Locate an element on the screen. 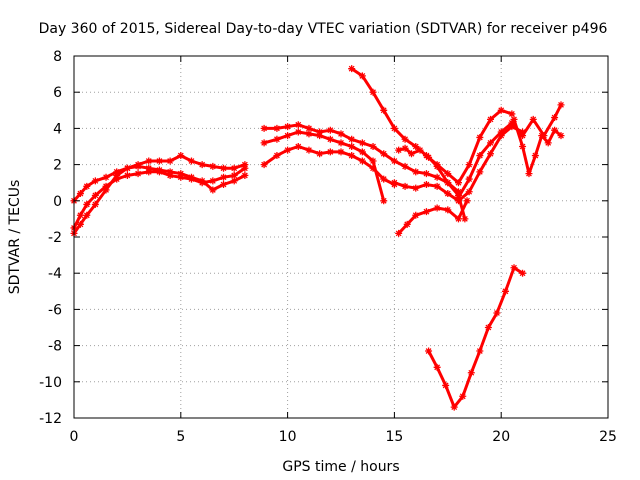  x-tick-label: 25 is located at coordinates (608, 437).